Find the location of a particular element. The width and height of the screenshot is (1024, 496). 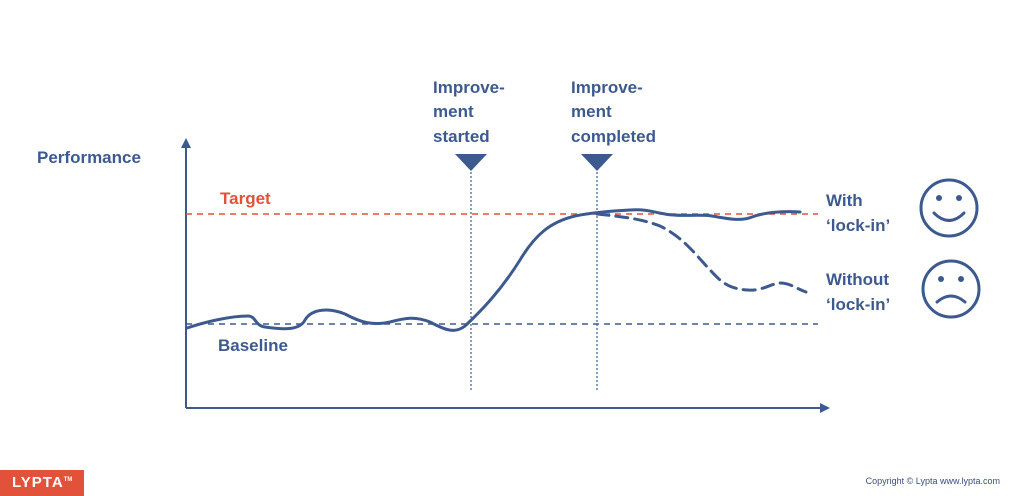

improvement-completed-line-3: completed is located at coordinates (613, 136).